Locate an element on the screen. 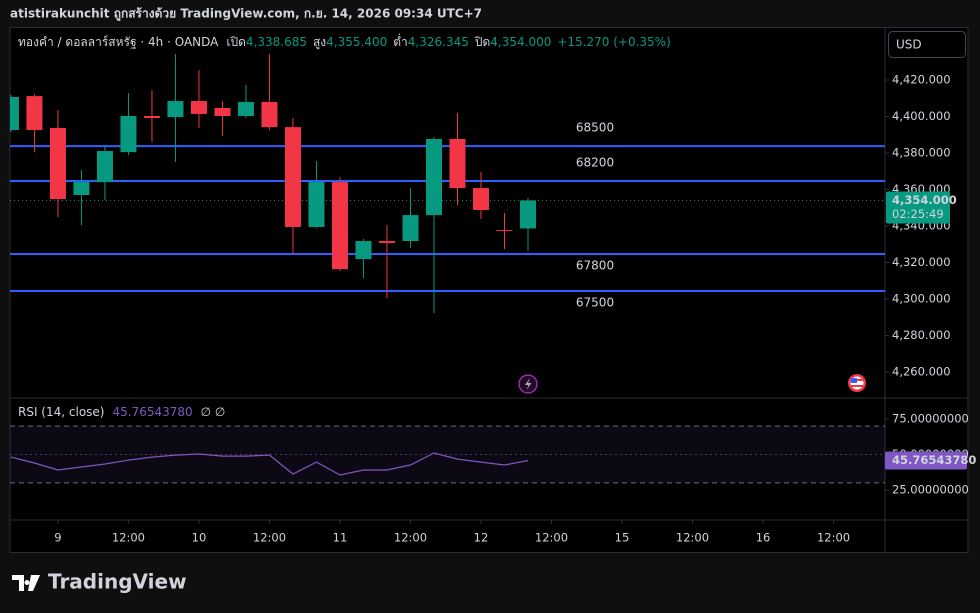 The image size is (980, 613). footer-logo-text: TradingView is located at coordinates (117, 582).